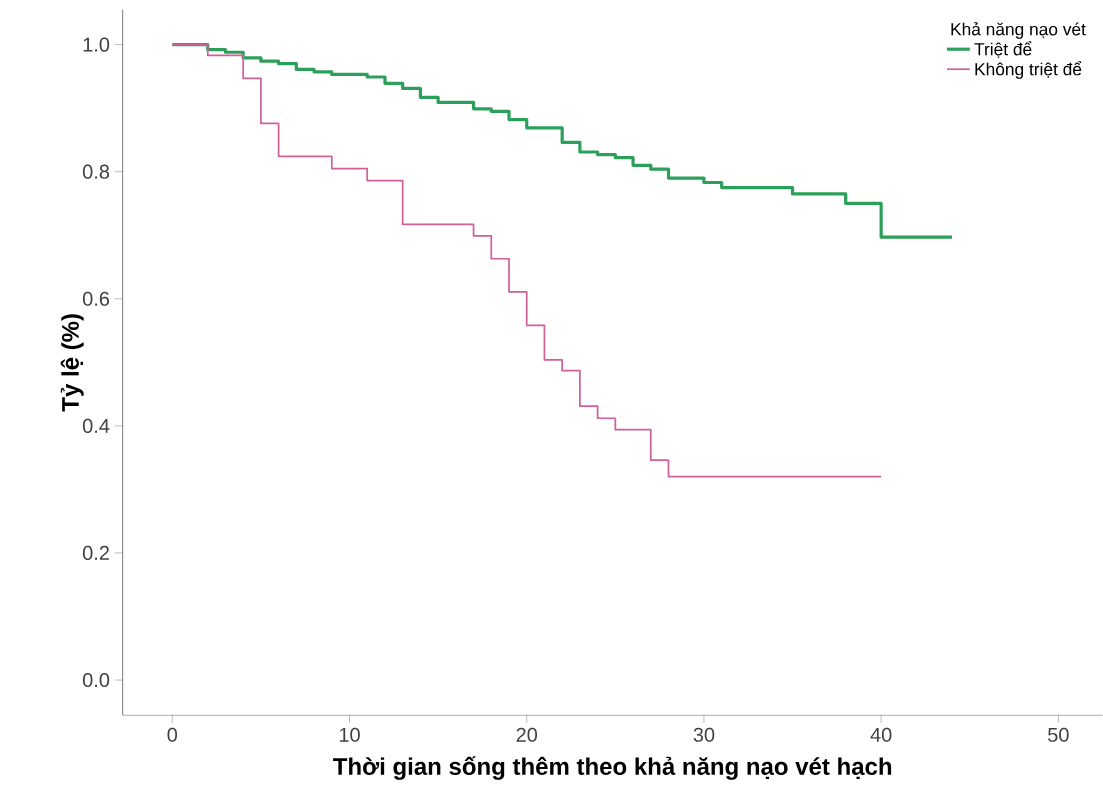 The image size is (1103, 803). I want to click on y-tick-label: 1.0, so click(96, 44).